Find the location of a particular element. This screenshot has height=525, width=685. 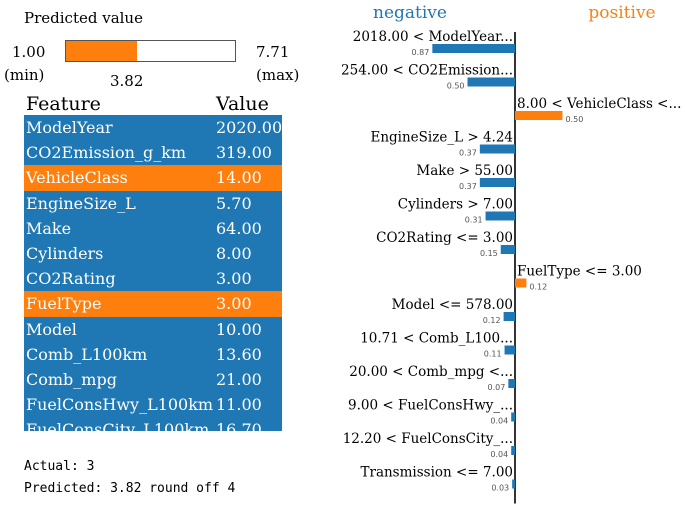

result-summary: Actual: 3 Predicted: 3.82 round off 4 is located at coordinates (129, 478).